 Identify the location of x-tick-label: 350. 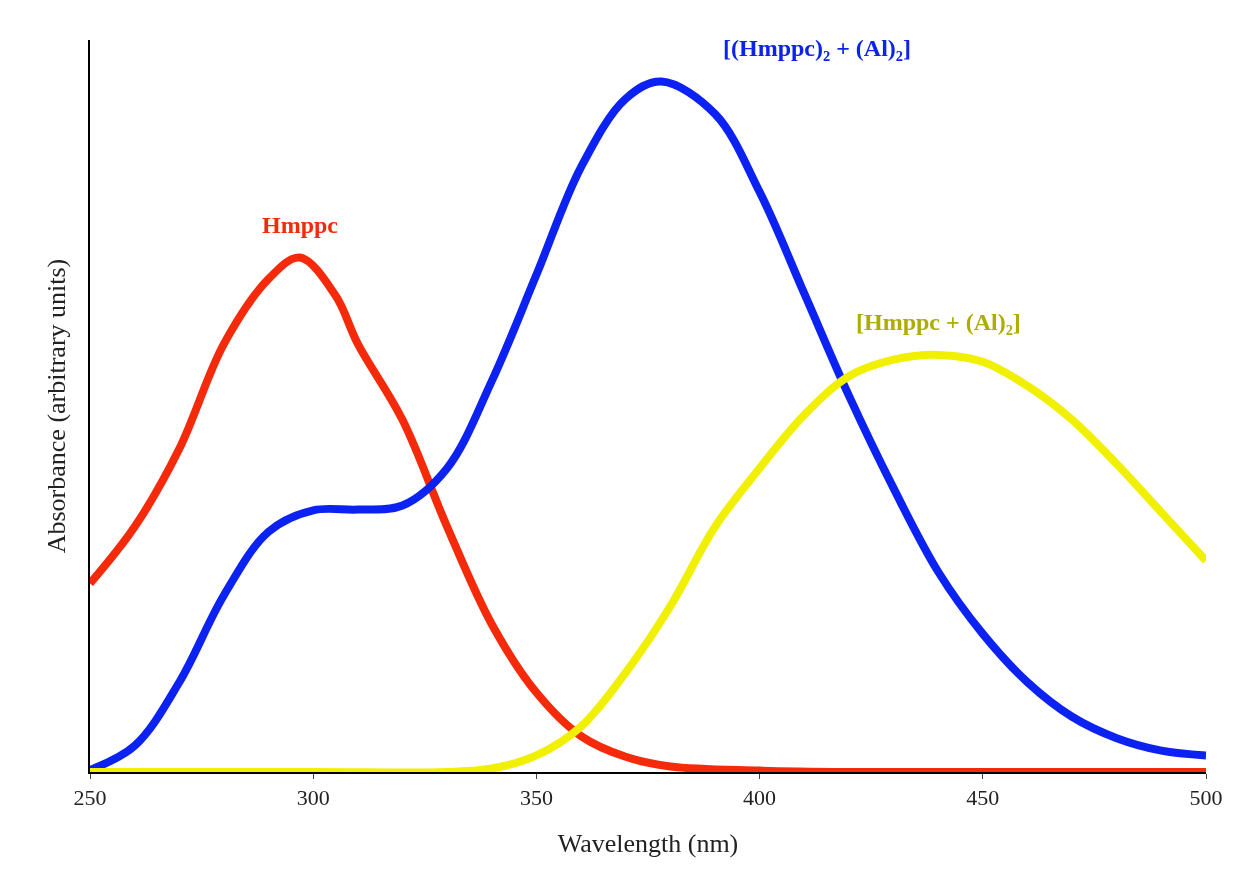
(536, 798).